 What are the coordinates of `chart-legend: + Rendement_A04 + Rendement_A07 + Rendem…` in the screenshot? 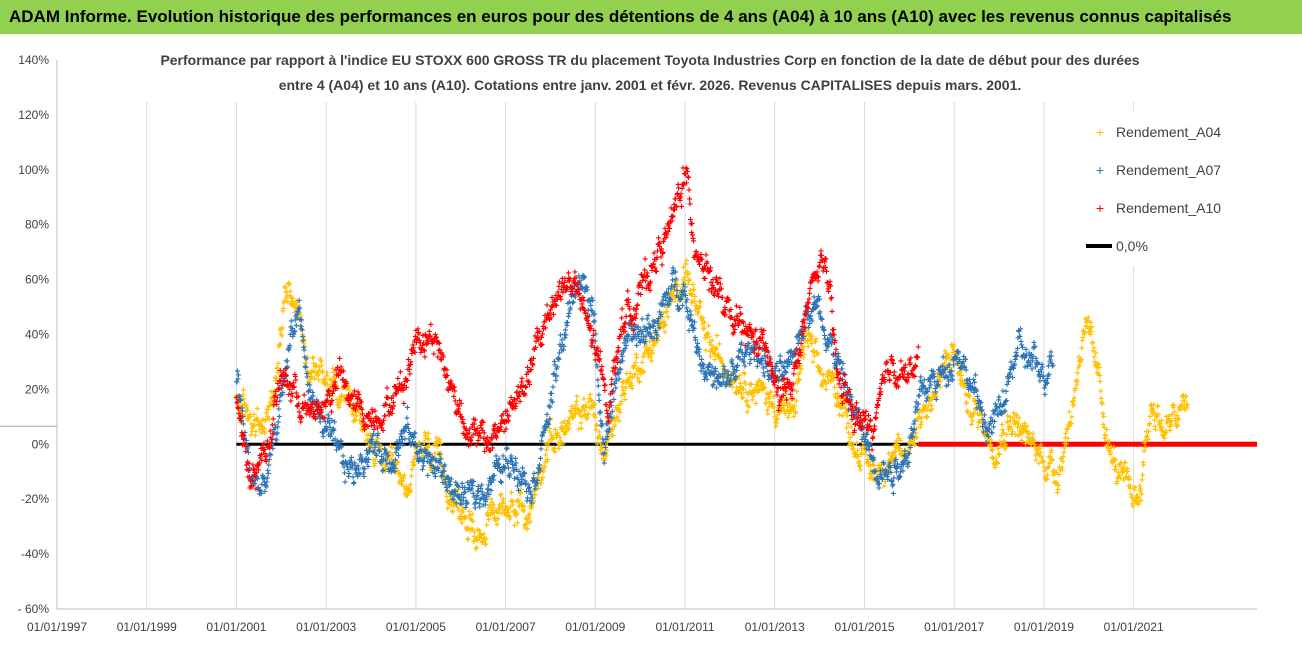 It's located at (1164, 189).